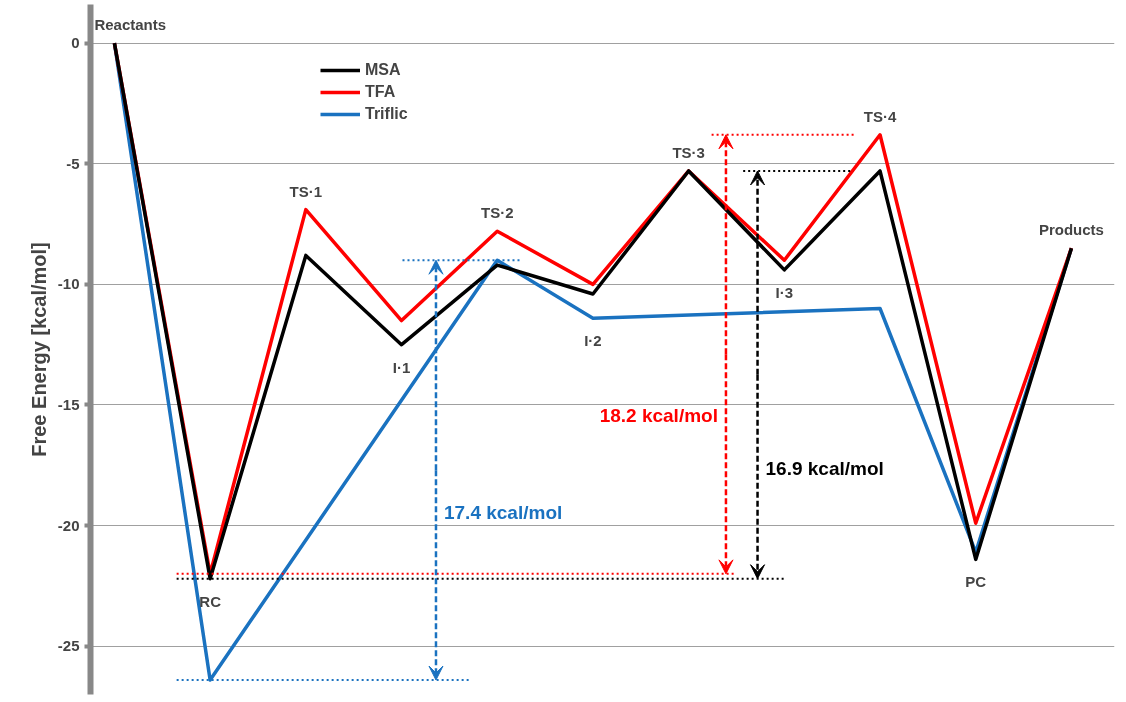 This screenshot has width=1126, height=702. Describe the element at coordinates (658, 416) in the screenshot. I see `annotation: 18.2 kcal/mol` at that location.